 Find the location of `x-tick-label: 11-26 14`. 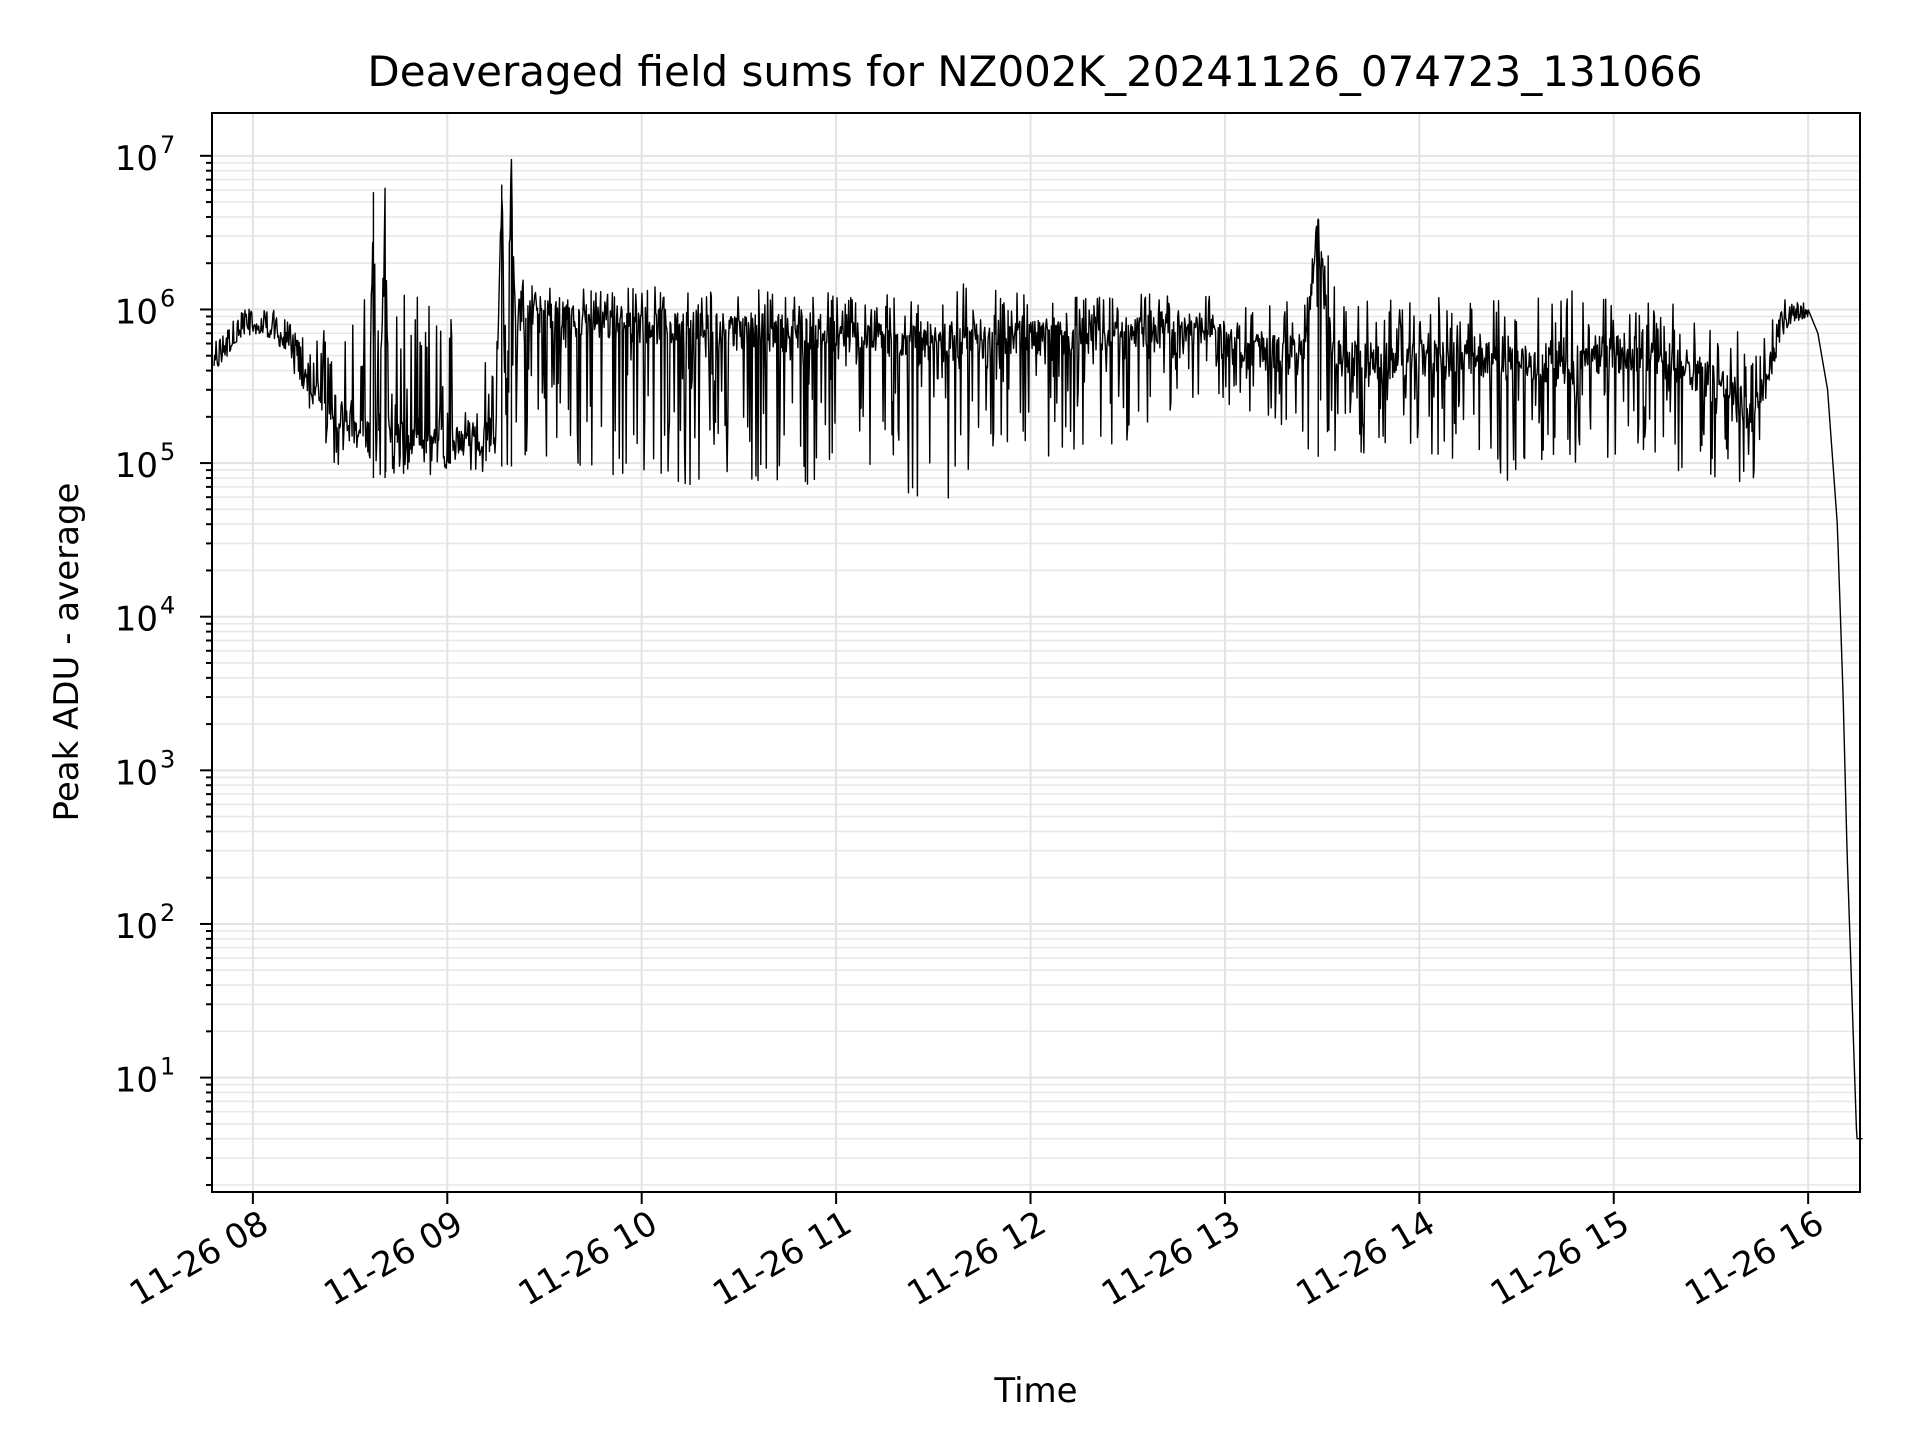

x-tick-label: 11-26 14 is located at coordinates (1365, 1258).